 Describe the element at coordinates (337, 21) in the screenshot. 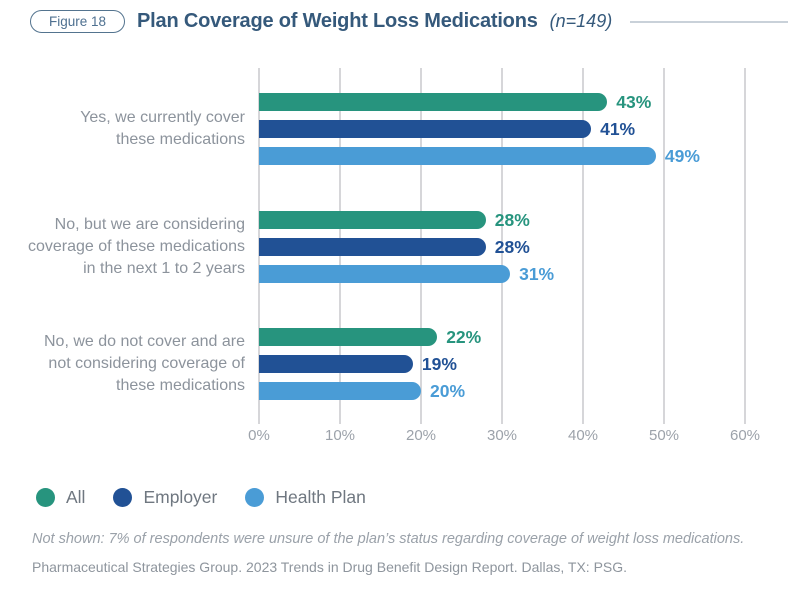

I see `figure-title: Plan Coverage of Weight Loss Medications` at that location.